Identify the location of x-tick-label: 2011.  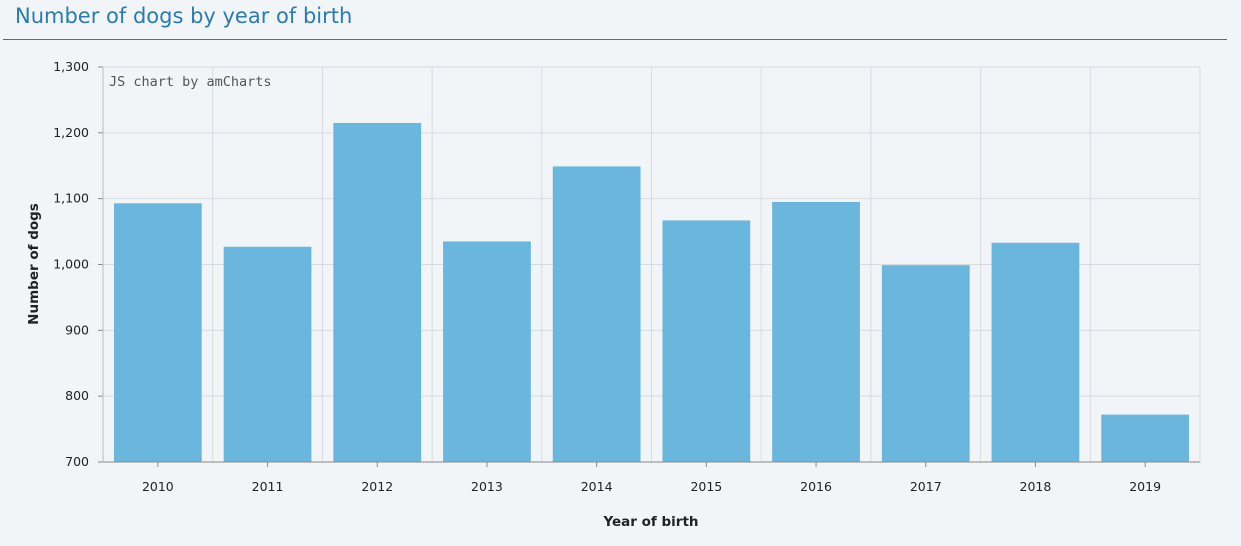
(268, 486).